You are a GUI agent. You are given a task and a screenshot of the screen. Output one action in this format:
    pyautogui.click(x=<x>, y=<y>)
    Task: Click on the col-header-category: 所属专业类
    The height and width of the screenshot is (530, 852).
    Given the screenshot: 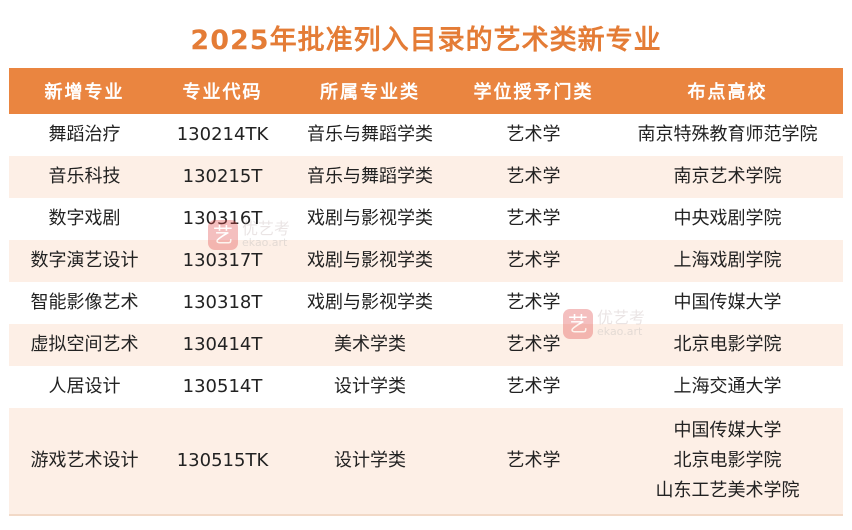 What is the action you would take?
    pyautogui.click(x=370, y=91)
    